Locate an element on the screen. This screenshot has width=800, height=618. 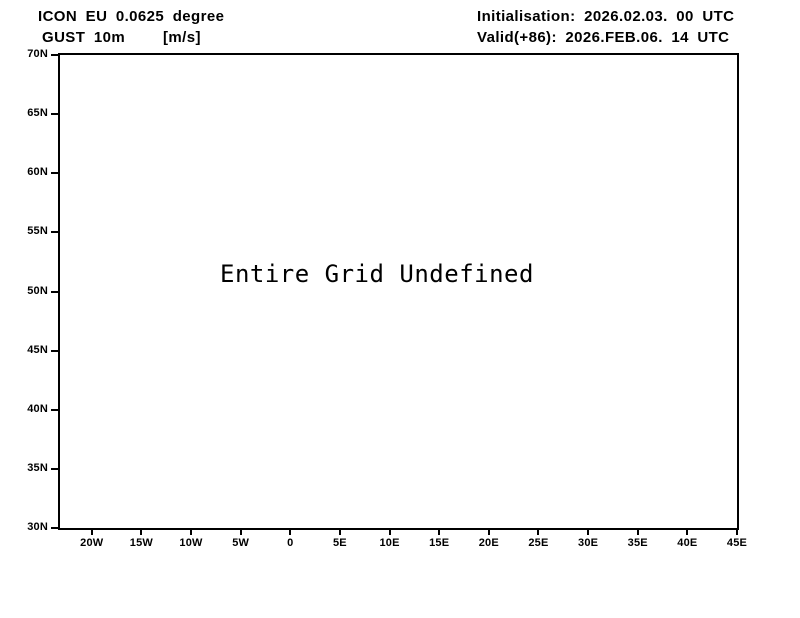
model-title: ICON EU 0.0625 degree is located at coordinates (131, 16).